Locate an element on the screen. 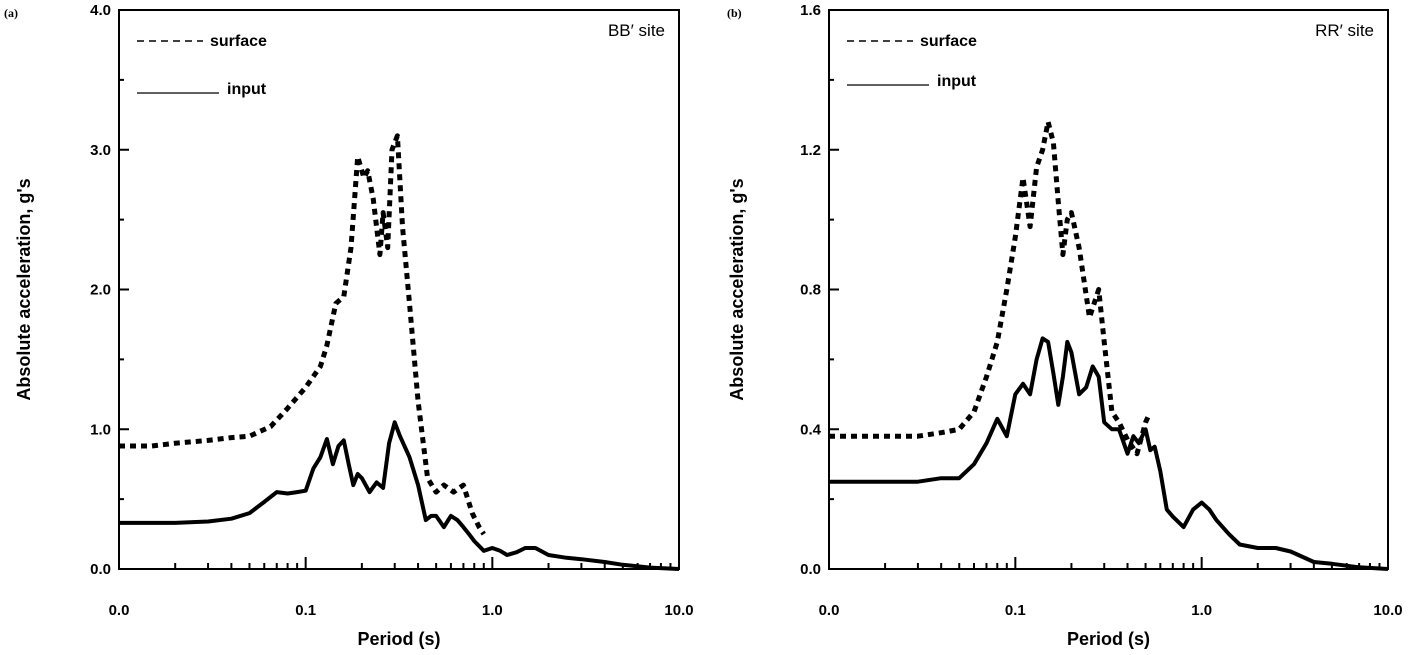 The image size is (1415, 655). y-tick-label: 1.6 is located at coordinates (810, 10).